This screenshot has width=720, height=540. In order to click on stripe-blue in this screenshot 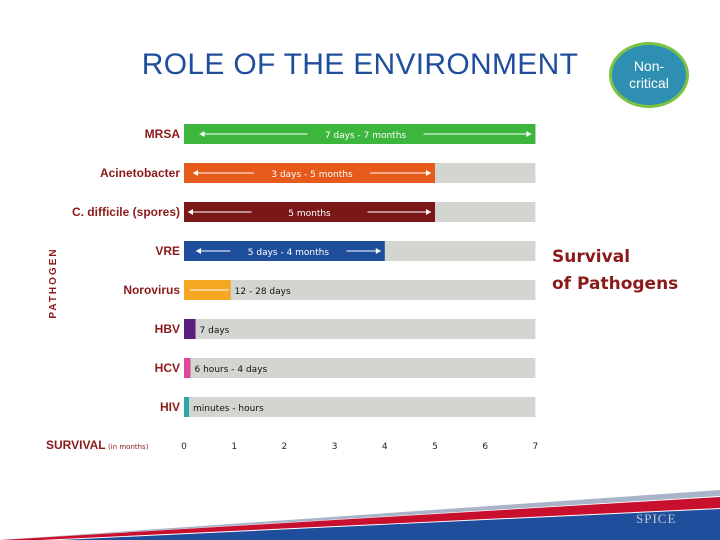, I will do `click(390, 524)`.